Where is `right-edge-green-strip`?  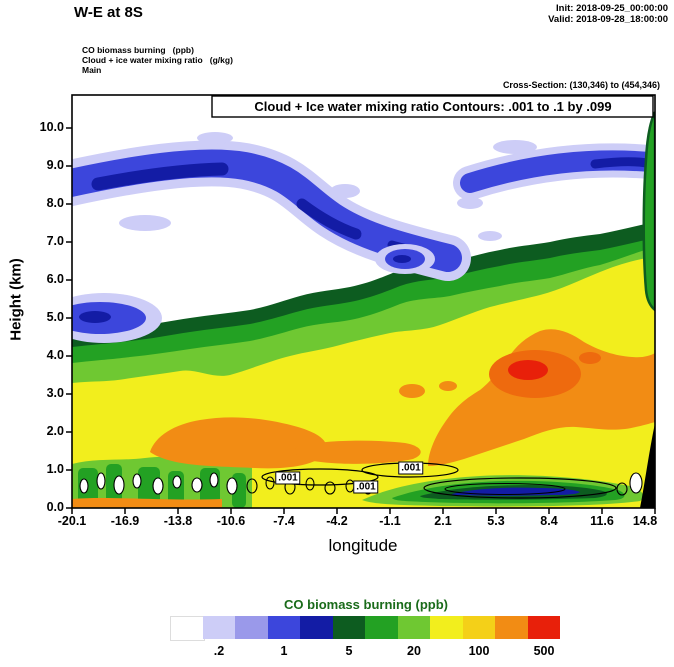 right-edge-green-strip is located at coordinates (648, 211).